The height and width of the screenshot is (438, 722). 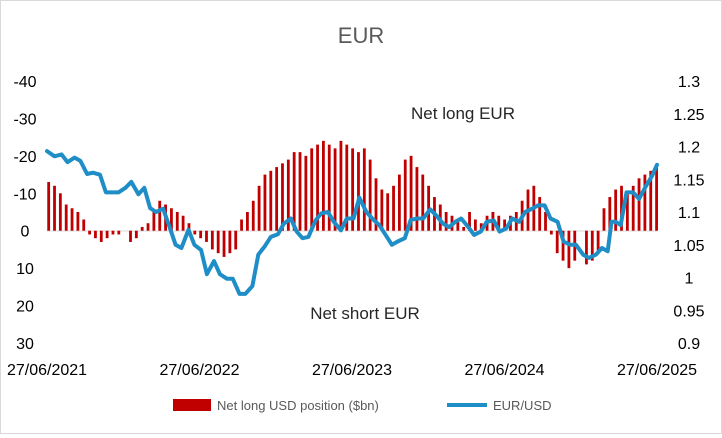 What do you see at coordinates (688, 115) in the screenshot?
I see `right-tick-label: 1.25` at bounding box center [688, 115].